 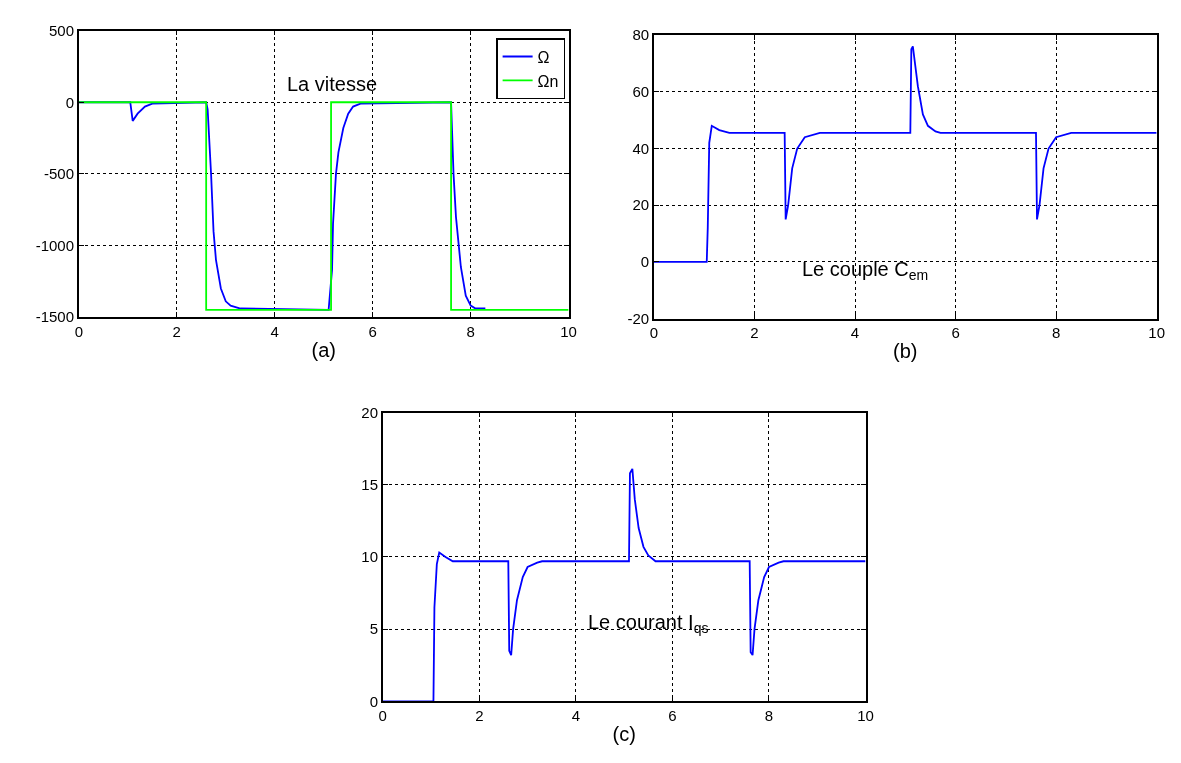 What do you see at coordinates (323, 349) in the screenshot?
I see `x-axis-title: (a)` at bounding box center [323, 349].